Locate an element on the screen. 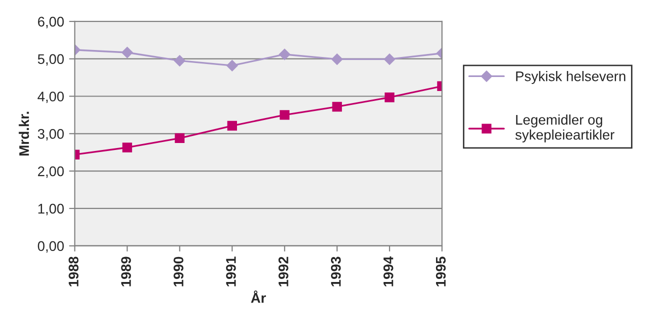  x-tick-label: 1993 is located at coordinates (335, 271).